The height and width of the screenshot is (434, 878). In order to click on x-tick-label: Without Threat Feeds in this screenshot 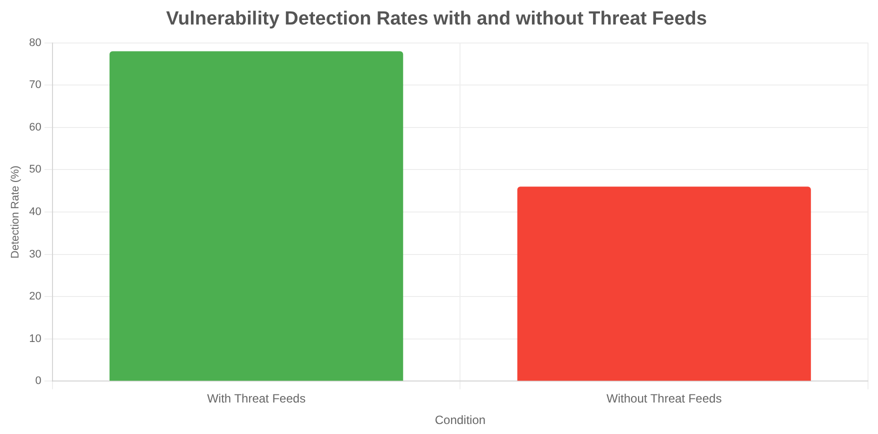, I will do `click(664, 399)`.